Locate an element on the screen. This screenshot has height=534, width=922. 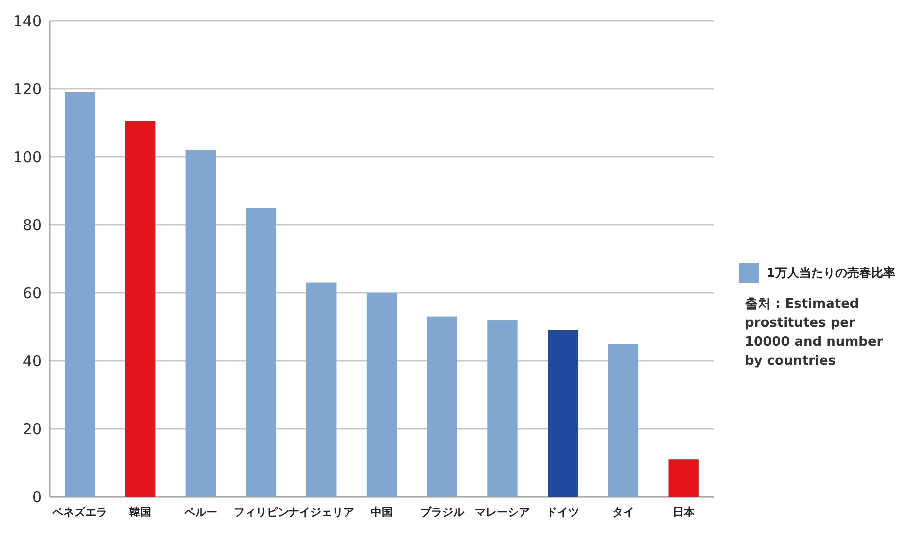
y-tick-label: 100 is located at coordinates (27, 157).